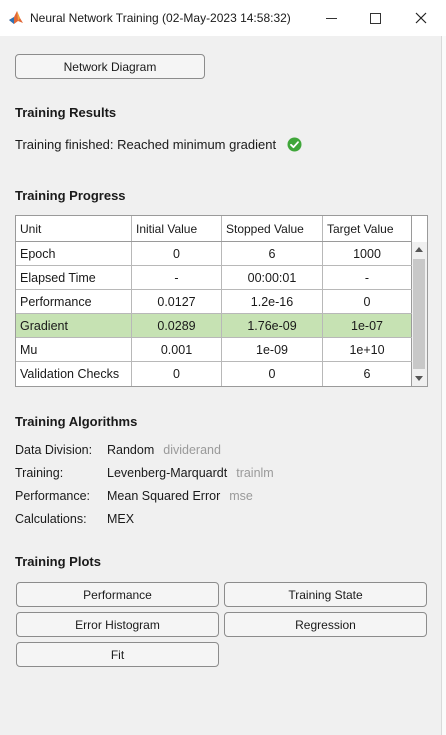 Image resolution: width=446 pixels, height=735 pixels. Describe the element at coordinates (117, 654) in the screenshot. I see `fit-plot-button: Fit` at that location.